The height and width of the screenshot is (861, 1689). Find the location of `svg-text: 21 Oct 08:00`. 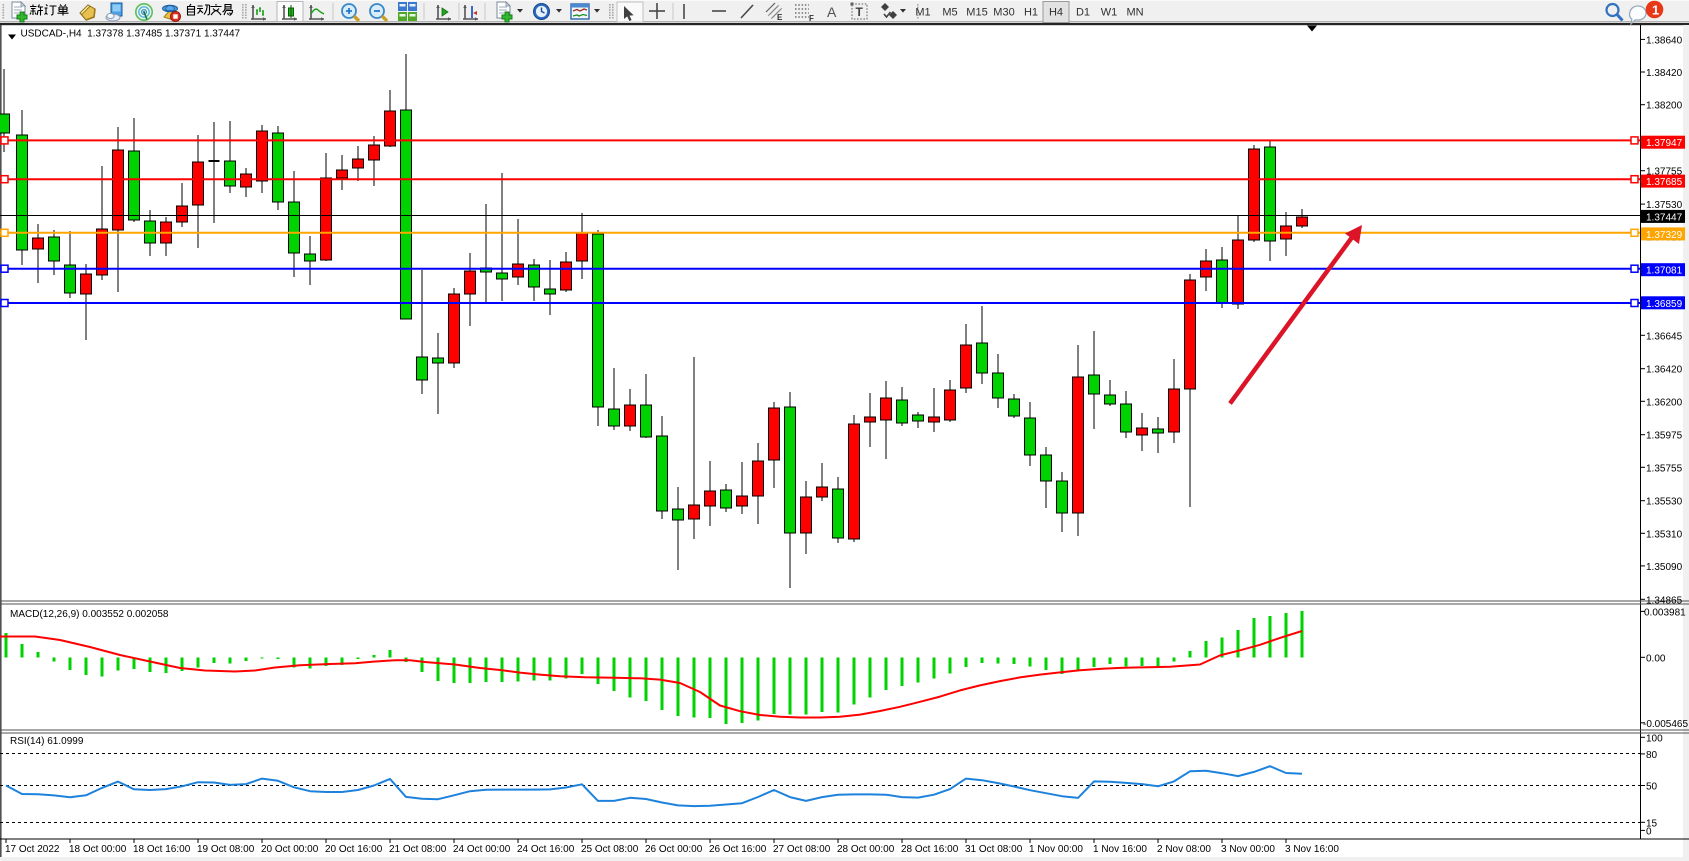

svg-text: 21 Oct 08:00 is located at coordinates (418, 849).